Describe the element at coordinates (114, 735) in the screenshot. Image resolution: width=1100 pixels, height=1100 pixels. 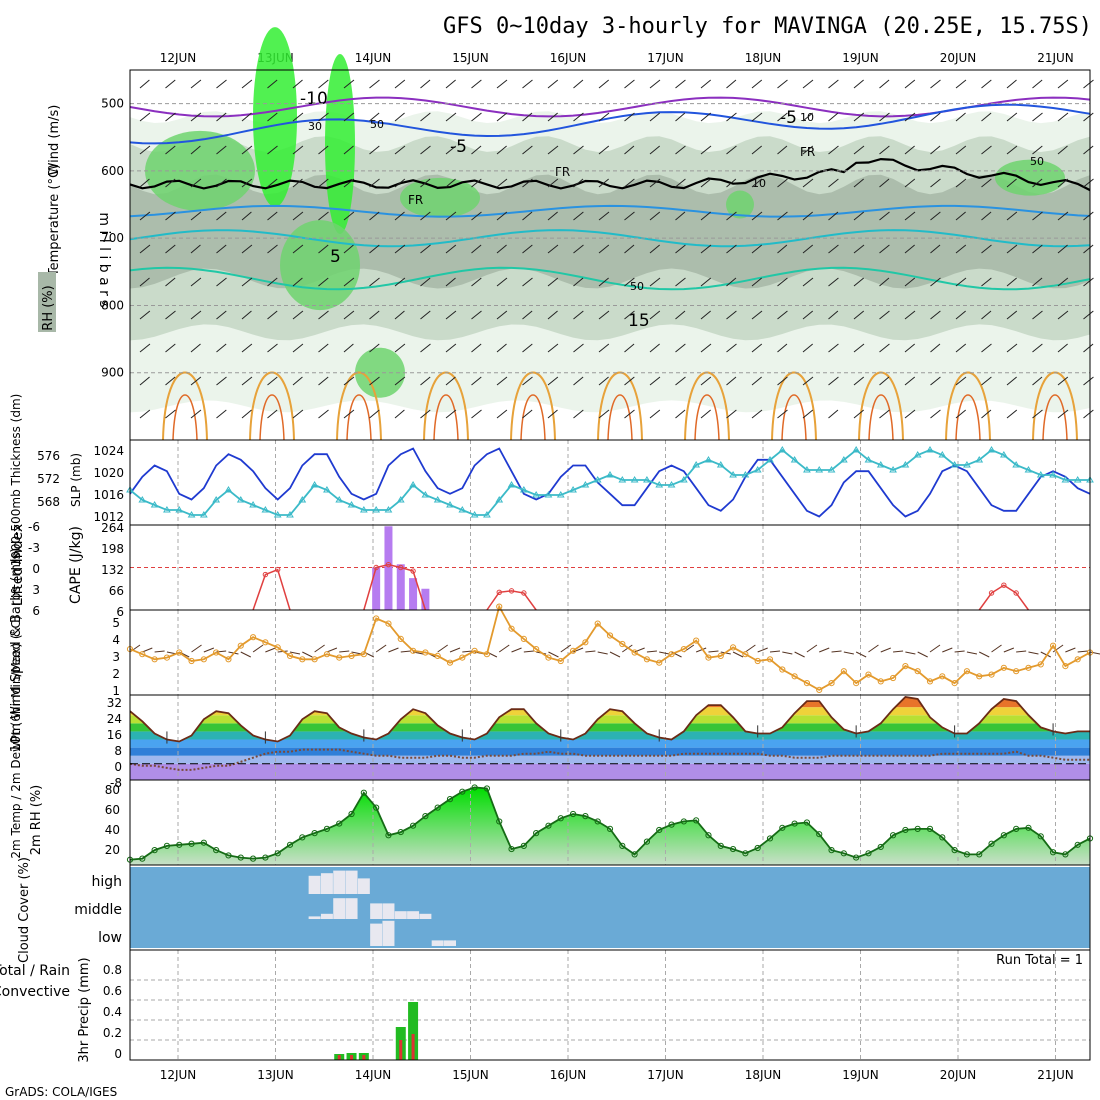
I see `temperature-tick: 16` at that location.